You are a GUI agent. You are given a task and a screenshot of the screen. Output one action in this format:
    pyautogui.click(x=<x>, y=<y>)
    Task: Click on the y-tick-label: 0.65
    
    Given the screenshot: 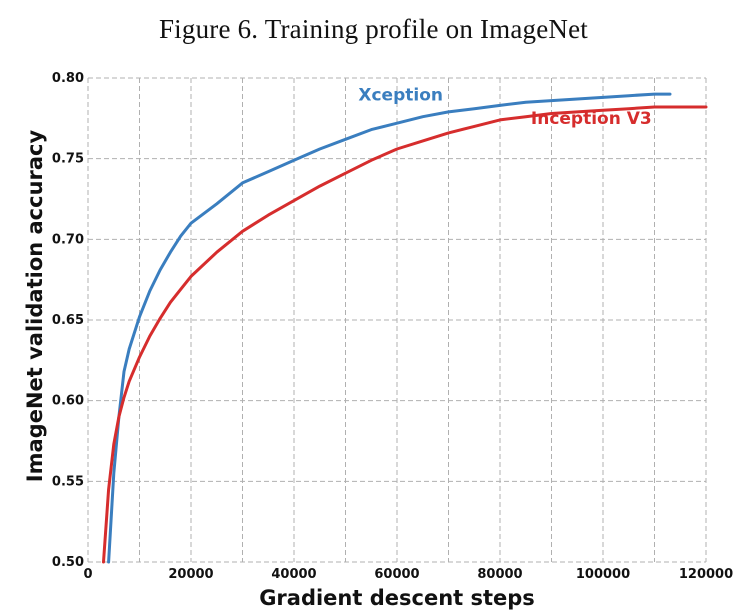 What is the action you would take?
    pyautogui.click(x=68, y=320)
    